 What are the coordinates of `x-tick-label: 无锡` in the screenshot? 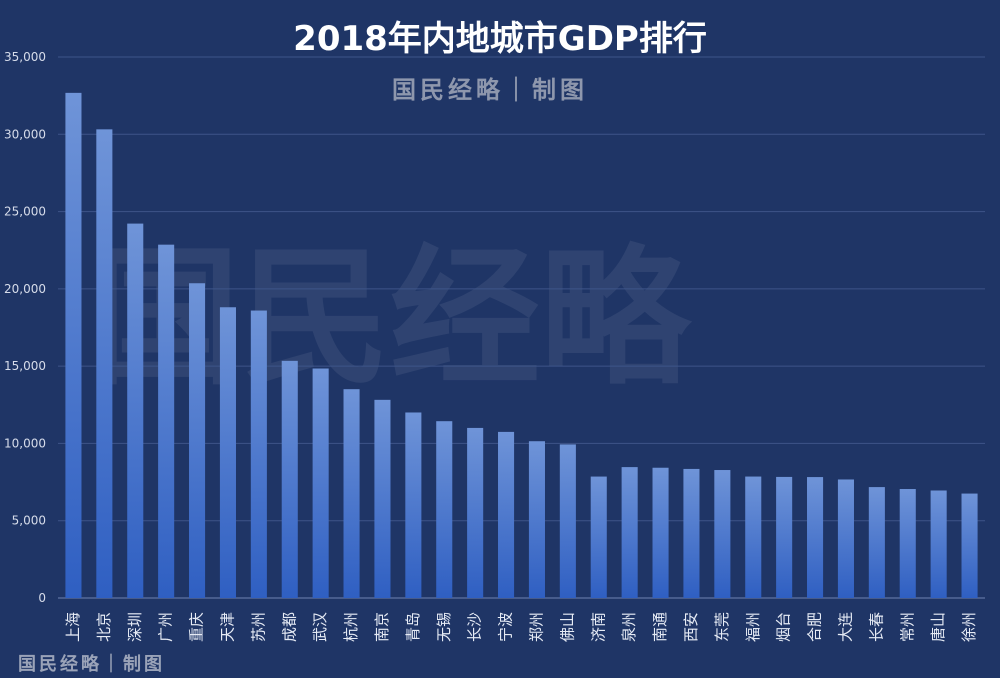 It's located at (444, 627).